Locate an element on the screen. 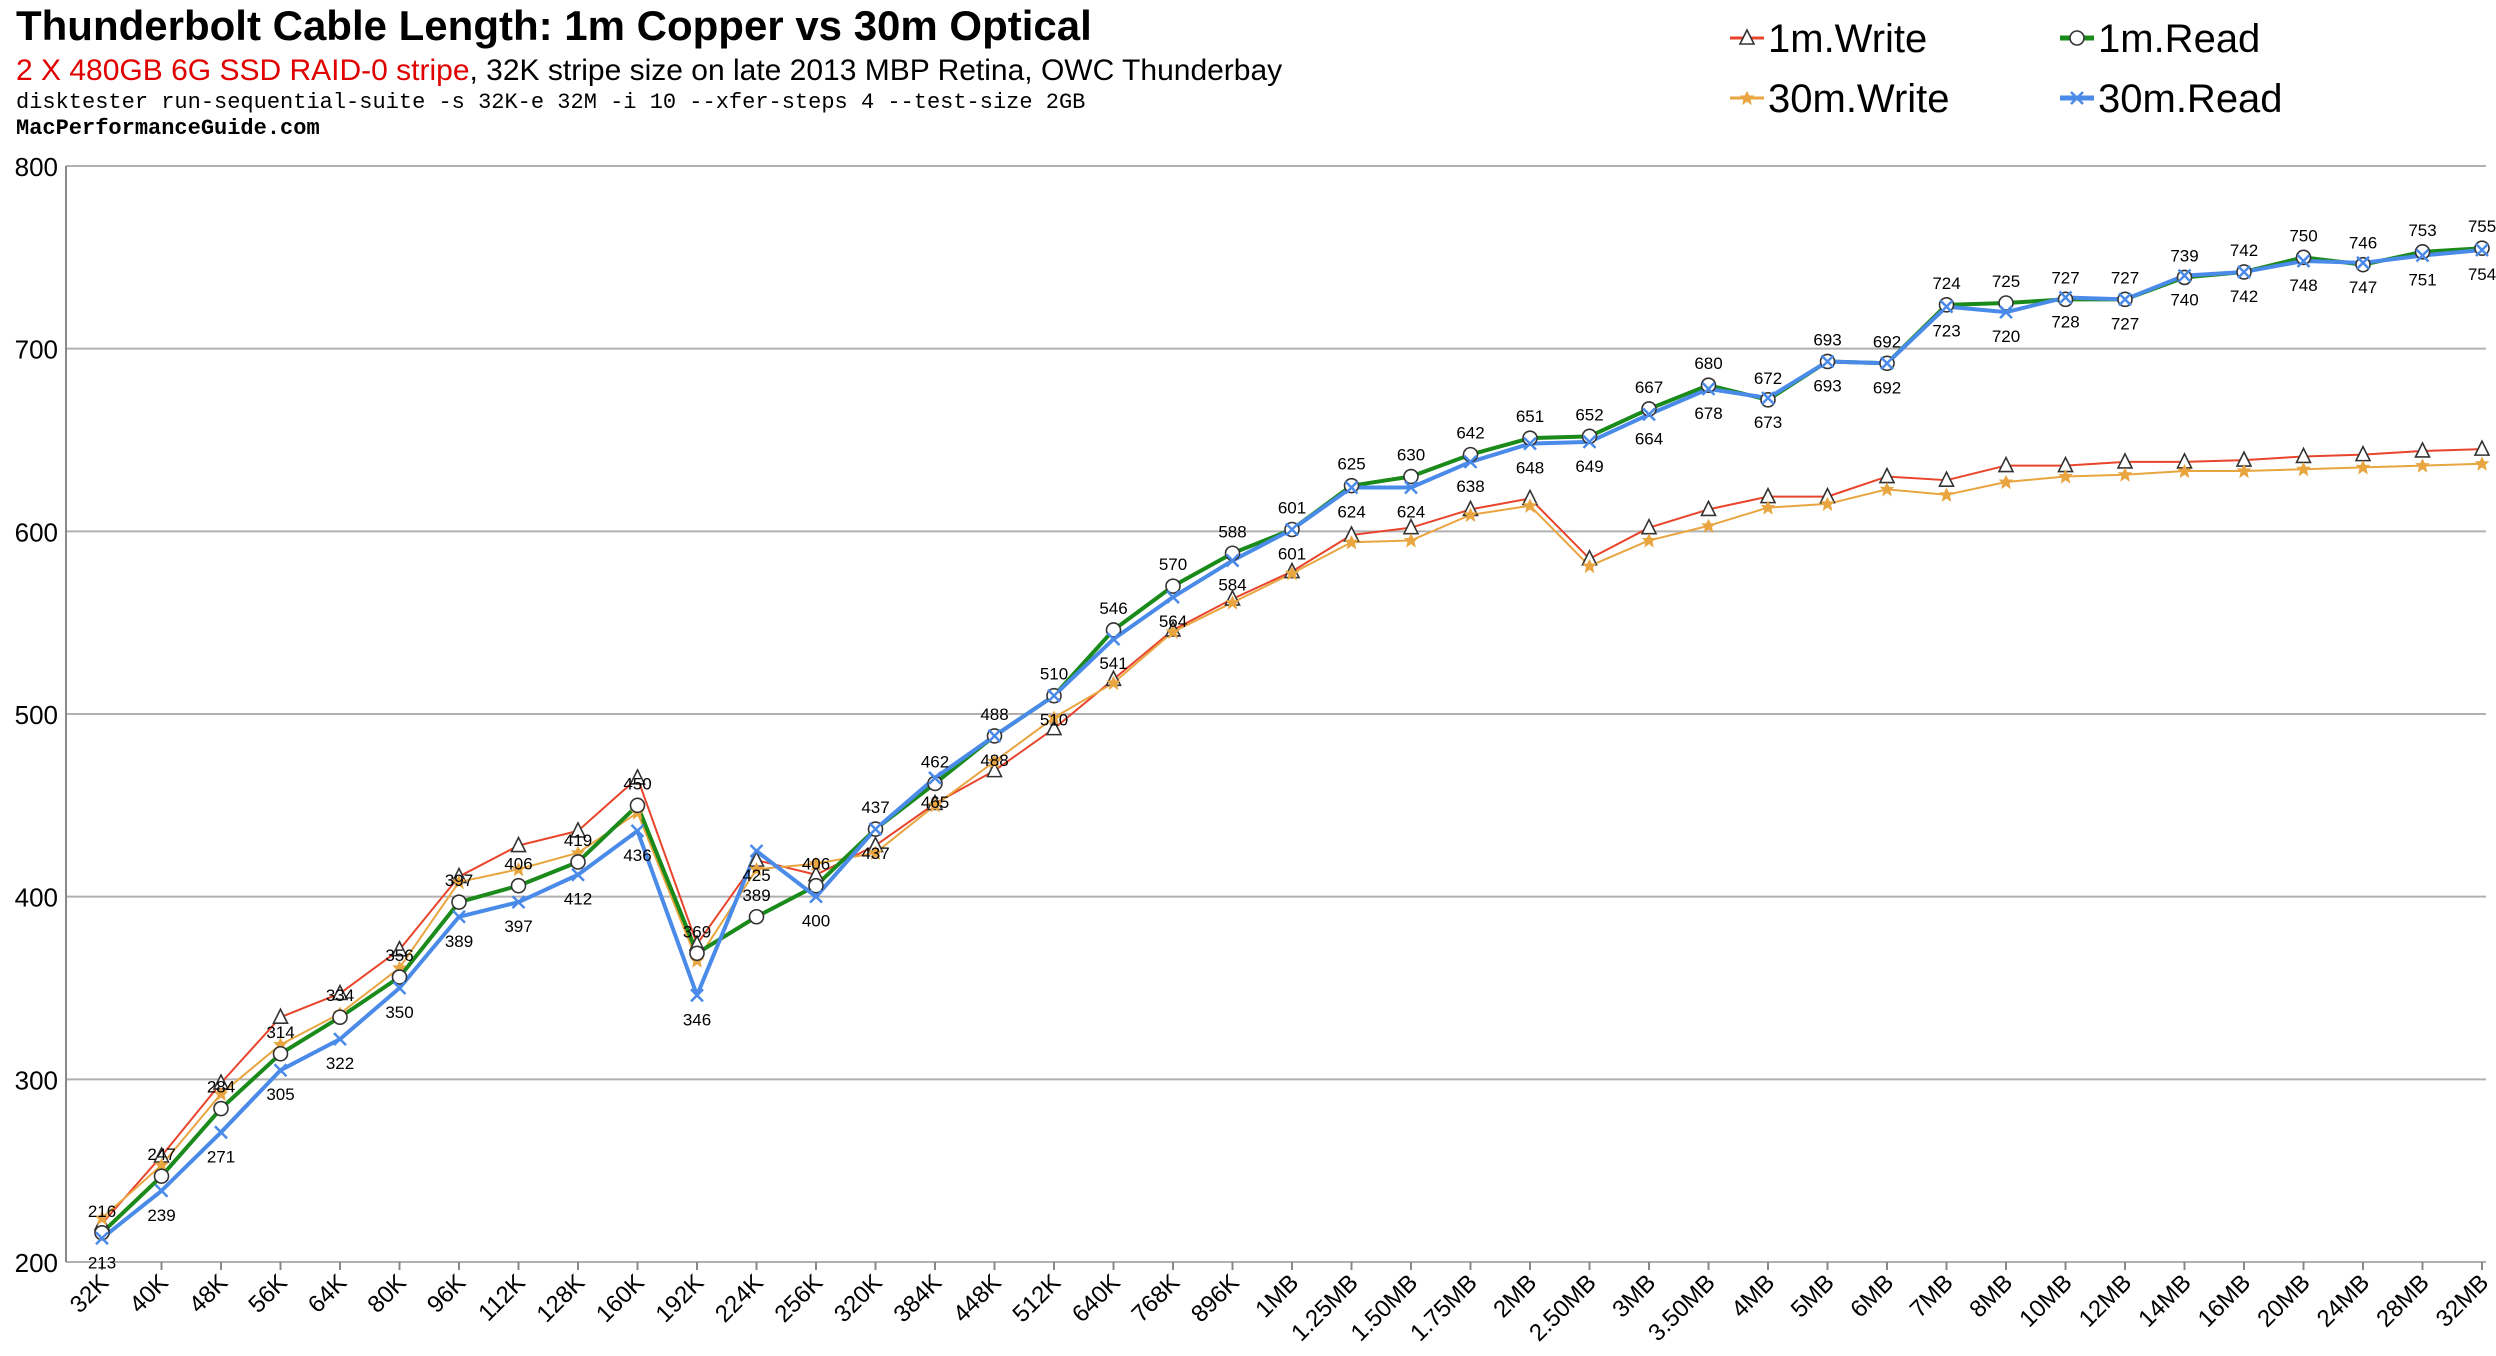 The height and width of the screenshot is (1356, 2496). data-label-30m-read: 664 is located at coordinates (1649, 438).